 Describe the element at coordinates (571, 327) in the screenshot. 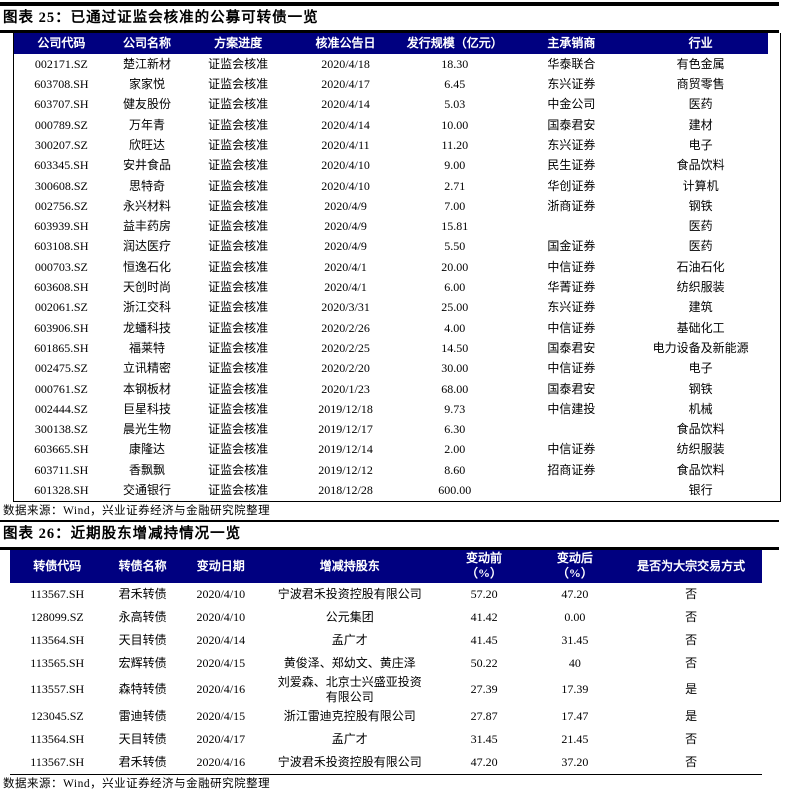

I see `table-cell: 中信证券` at that location.